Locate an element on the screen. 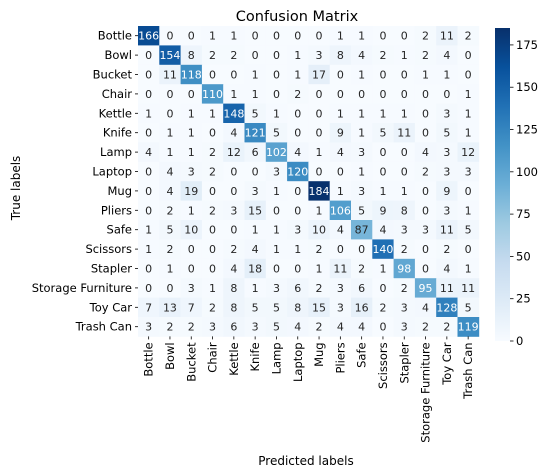 This screenshot has width=550, height=473. cell-value-label: 120 is located at coordinates (297, 172).